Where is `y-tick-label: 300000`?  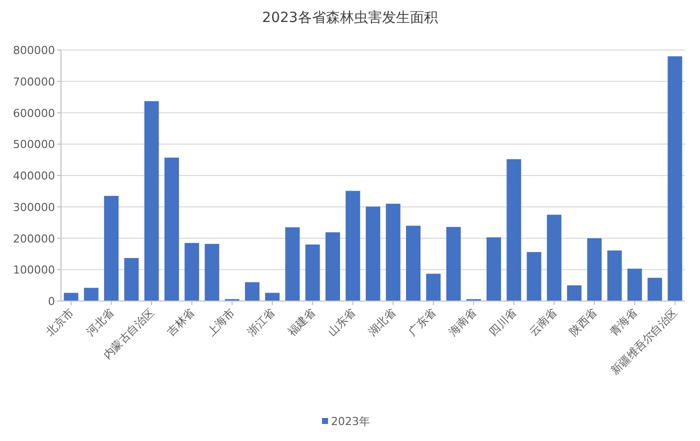 y-tick-label: 300000 is located at coordinates (34, 207).